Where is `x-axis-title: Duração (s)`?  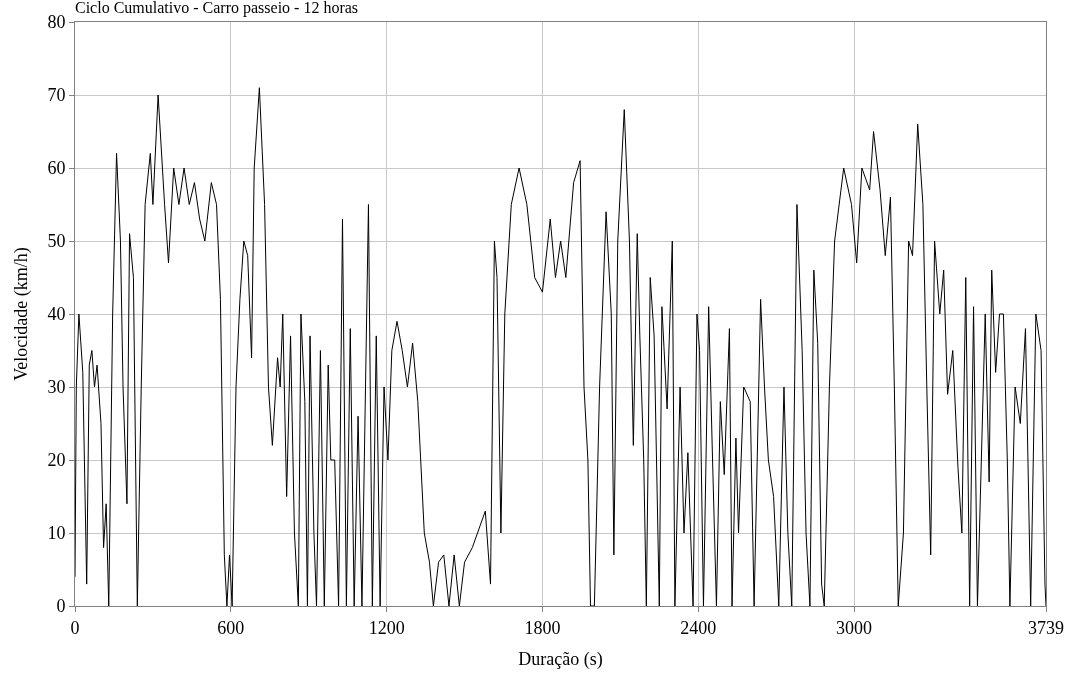
x-axis-title: Duração (s) is located at coordinates (560, 659).